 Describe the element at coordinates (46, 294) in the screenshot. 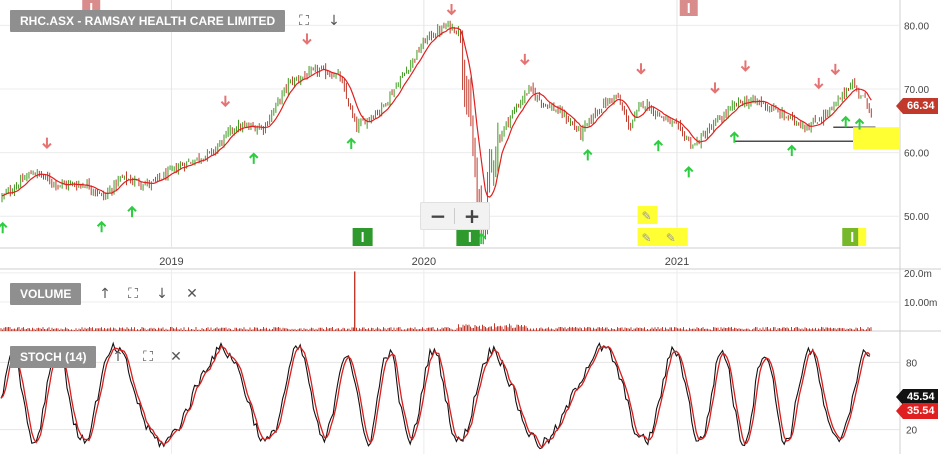

I see `volume-panel-tag: VOLUME` at that location.